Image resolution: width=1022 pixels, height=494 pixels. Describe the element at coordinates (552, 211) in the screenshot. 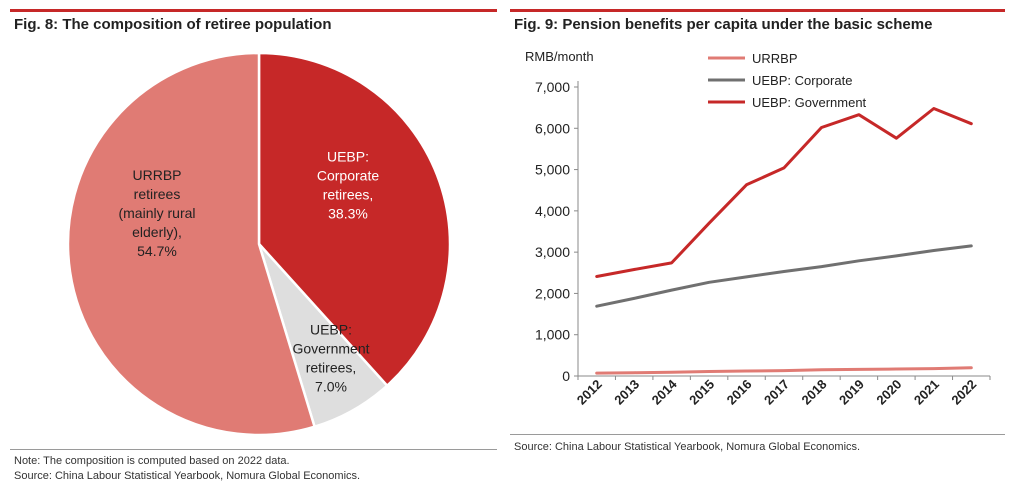

I see `y-tick-label: 4,000` at that location.